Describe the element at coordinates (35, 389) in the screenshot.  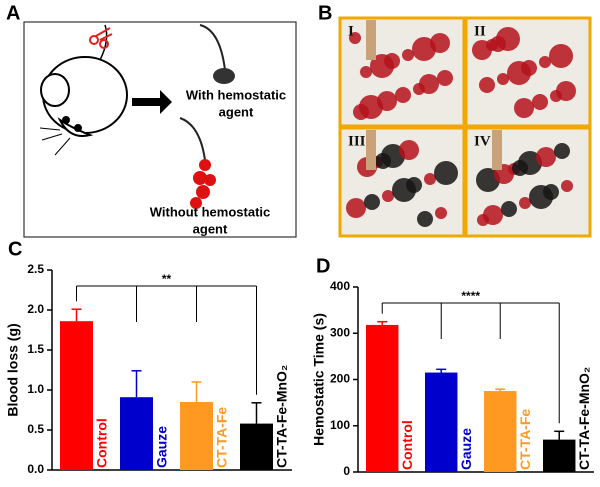
I see `y-tick-label: 1.0` at that location.